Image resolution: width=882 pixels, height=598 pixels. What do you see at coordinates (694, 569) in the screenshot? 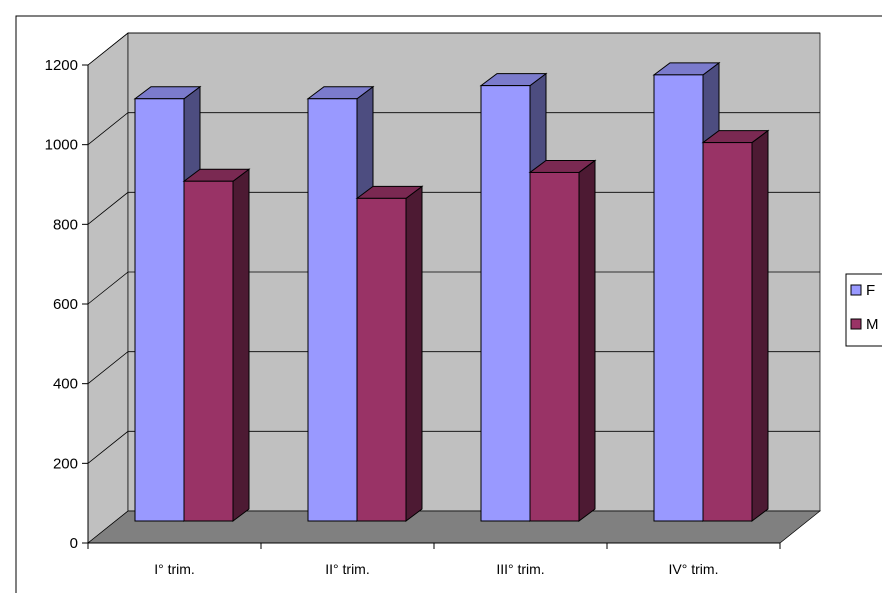
I see `x-tick-label: IV° trim.` at bounding box center [694, 569].